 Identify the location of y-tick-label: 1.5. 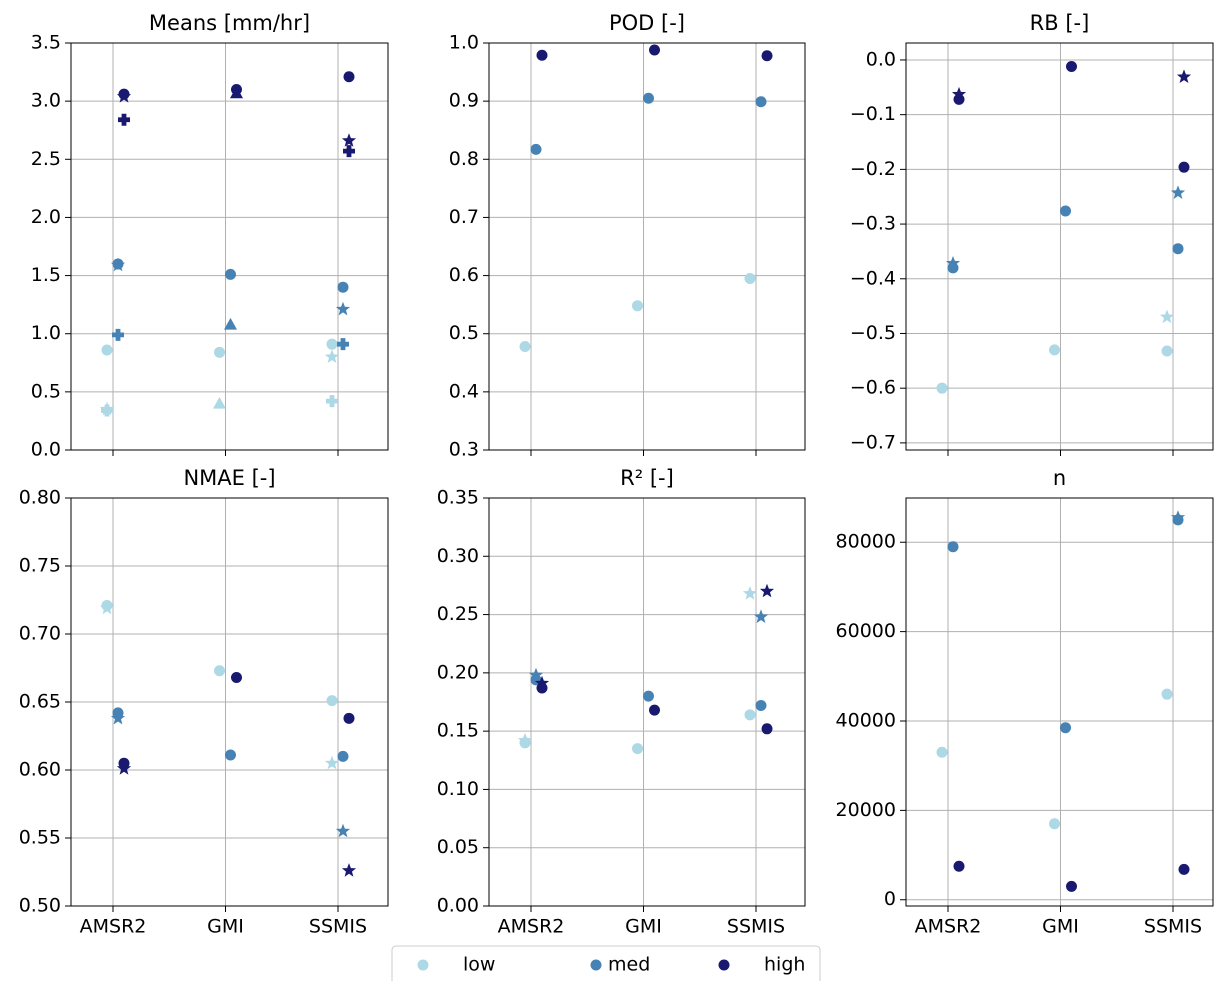
(46, 275).